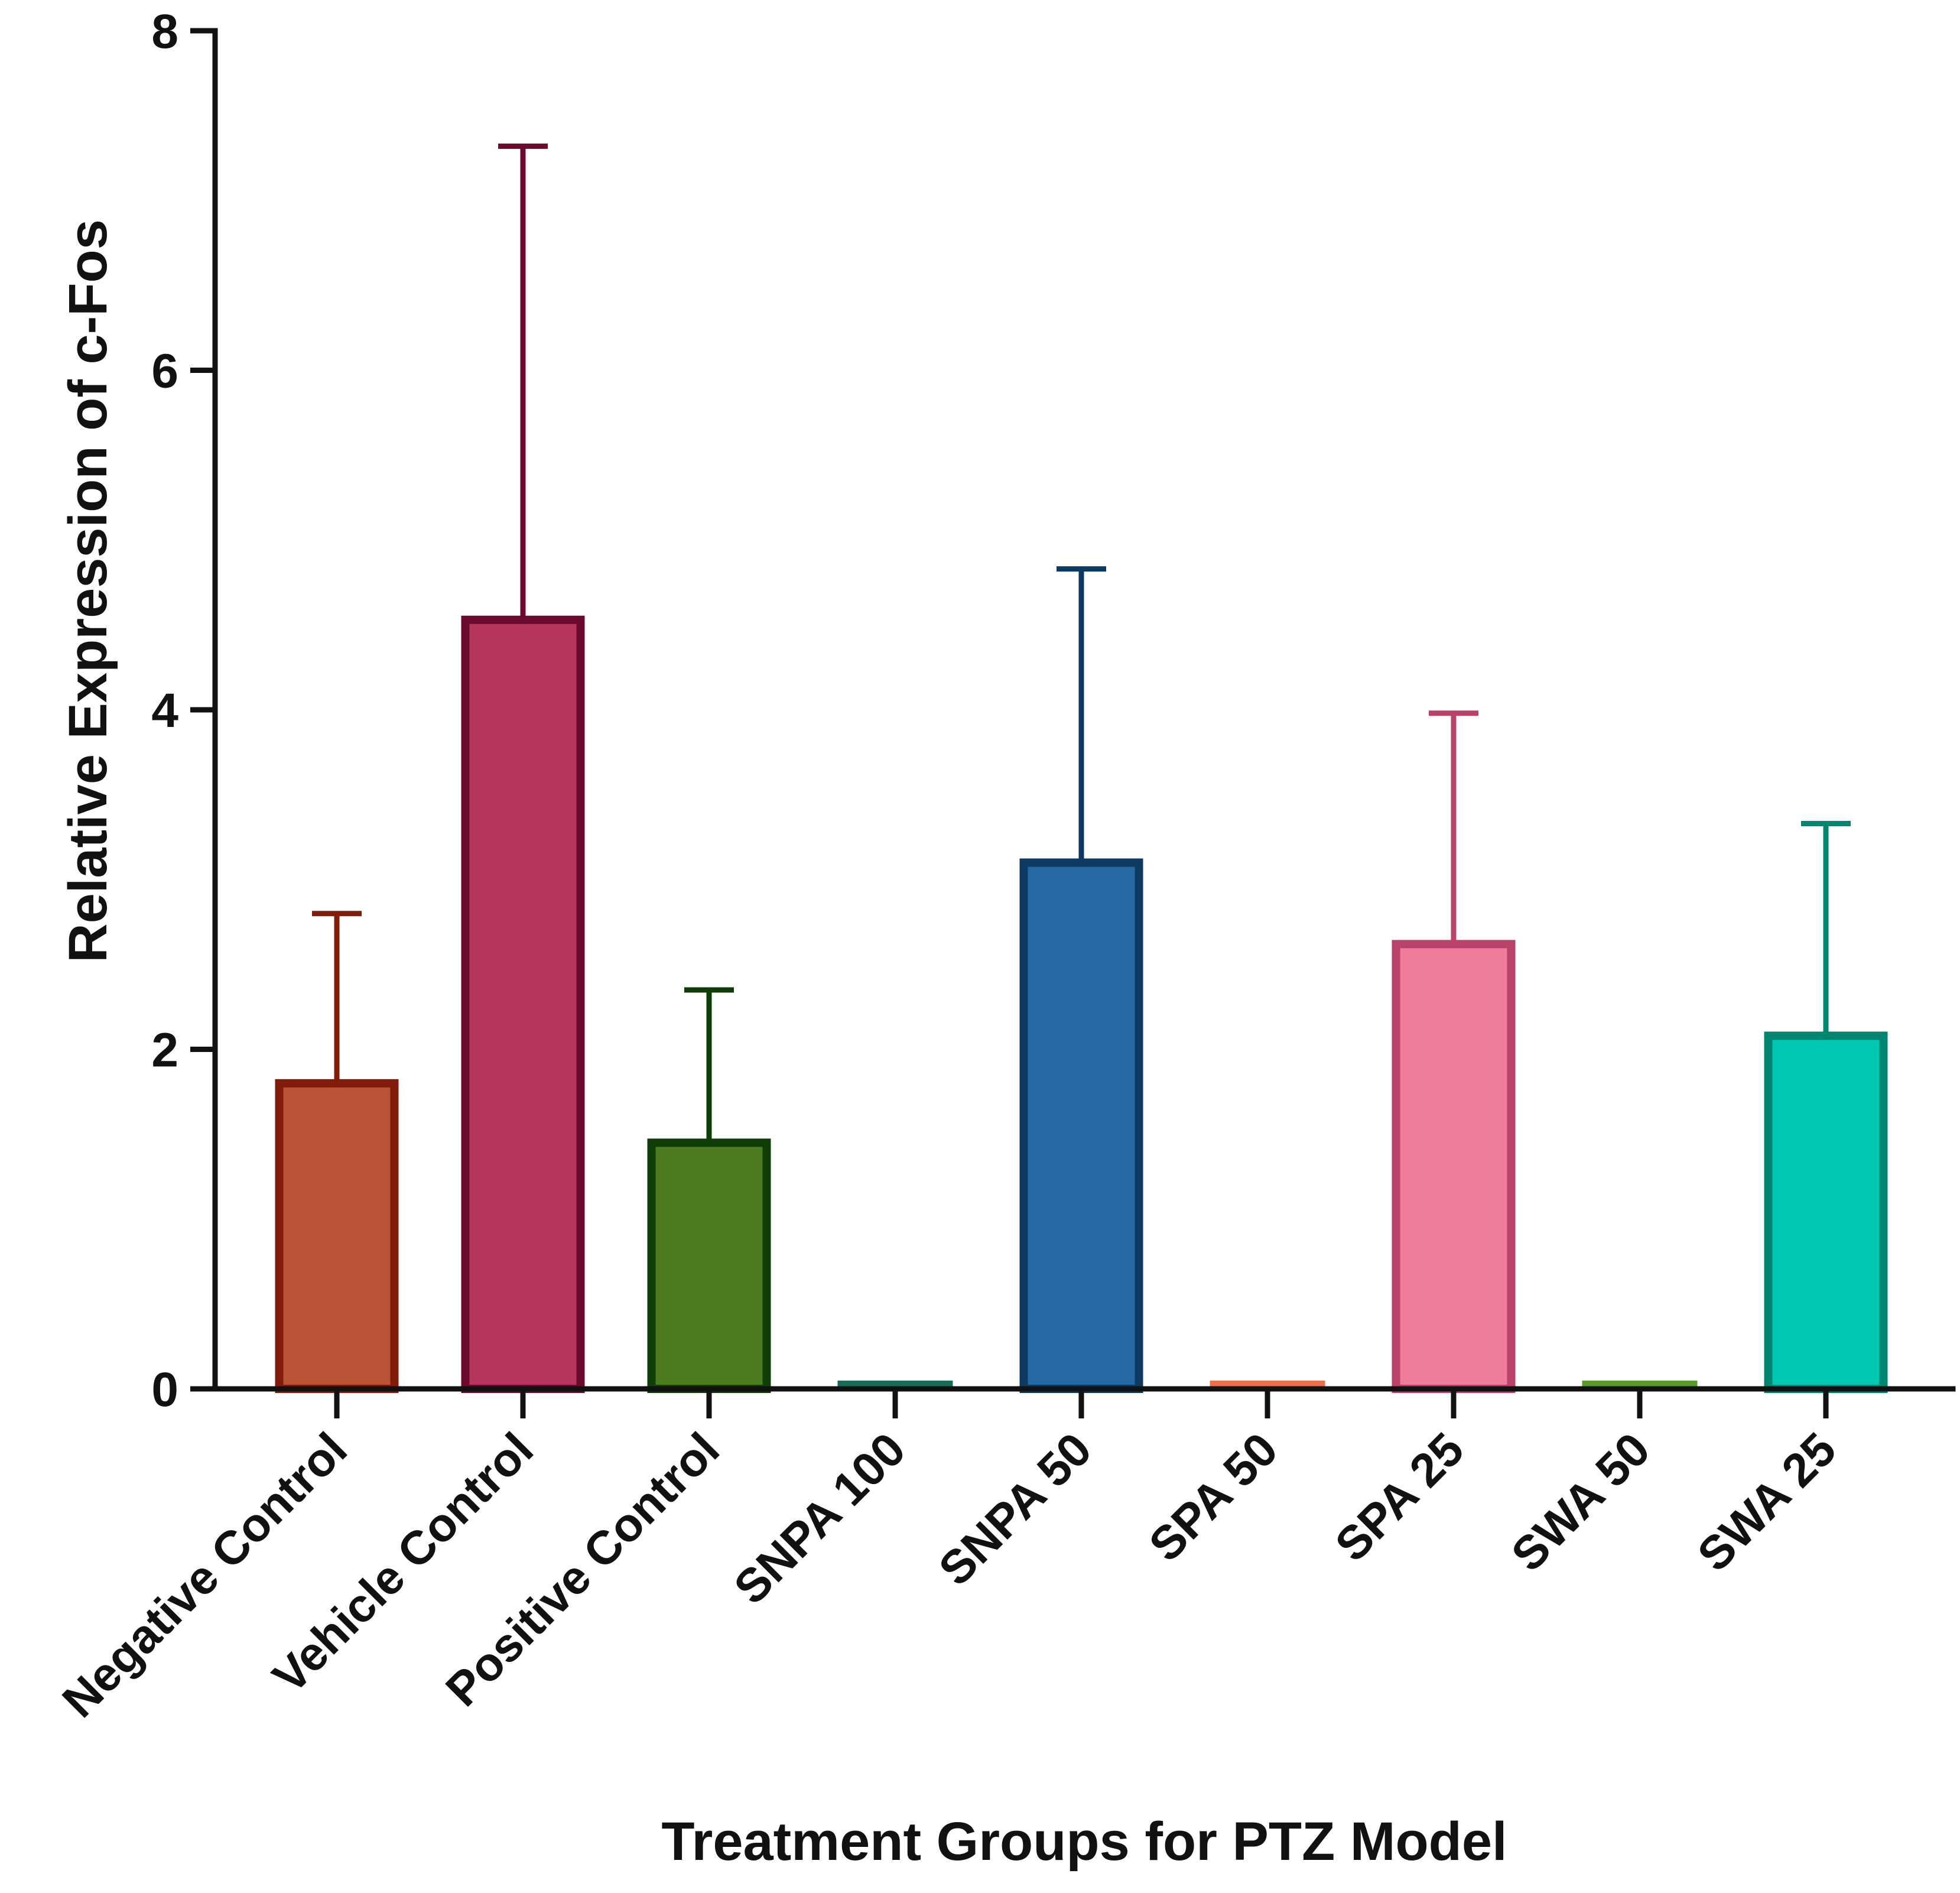  I want to click on y-axis: 0 2 4 6 8, so click(184, 711).